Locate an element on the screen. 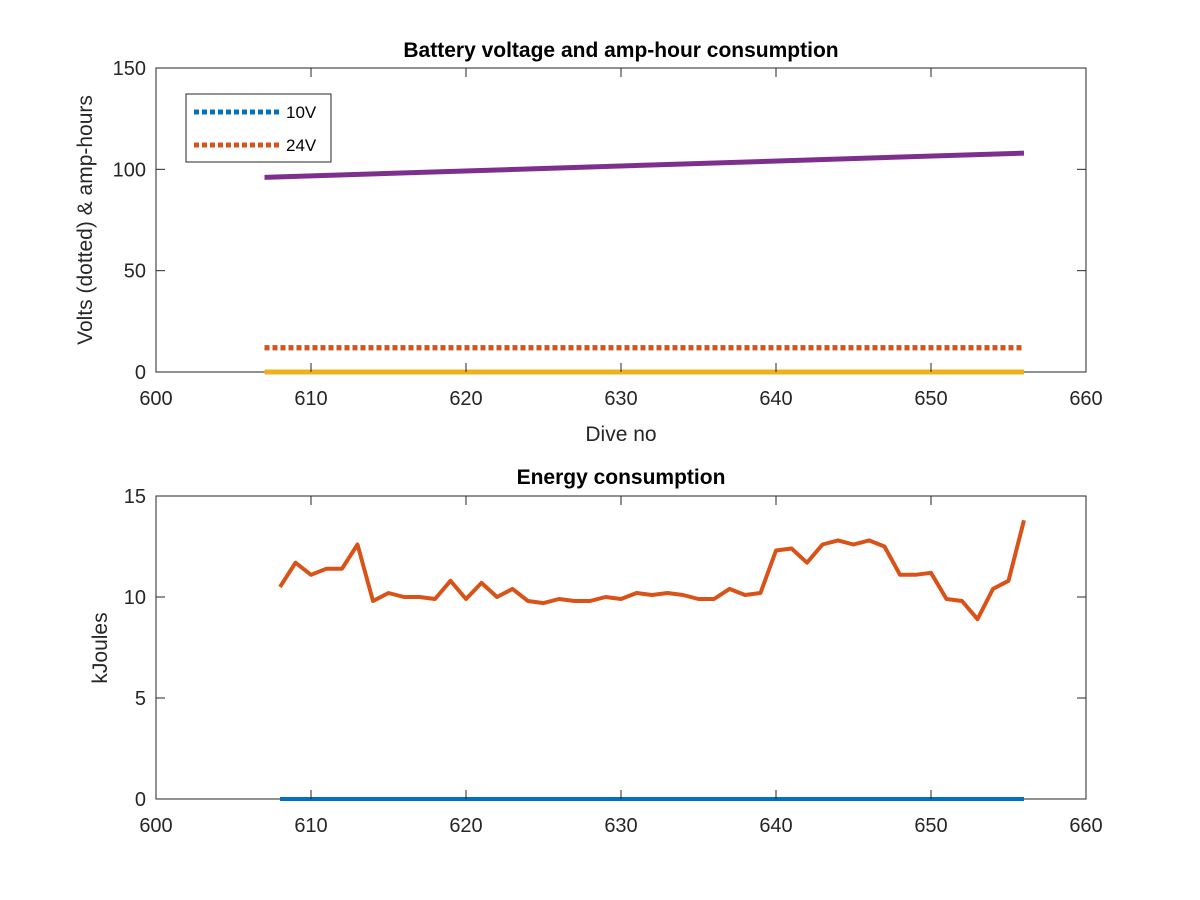 This screenshot has height=900, width=1200. battery-xtick-label-5: 650 is located at coordinates (930, 399).